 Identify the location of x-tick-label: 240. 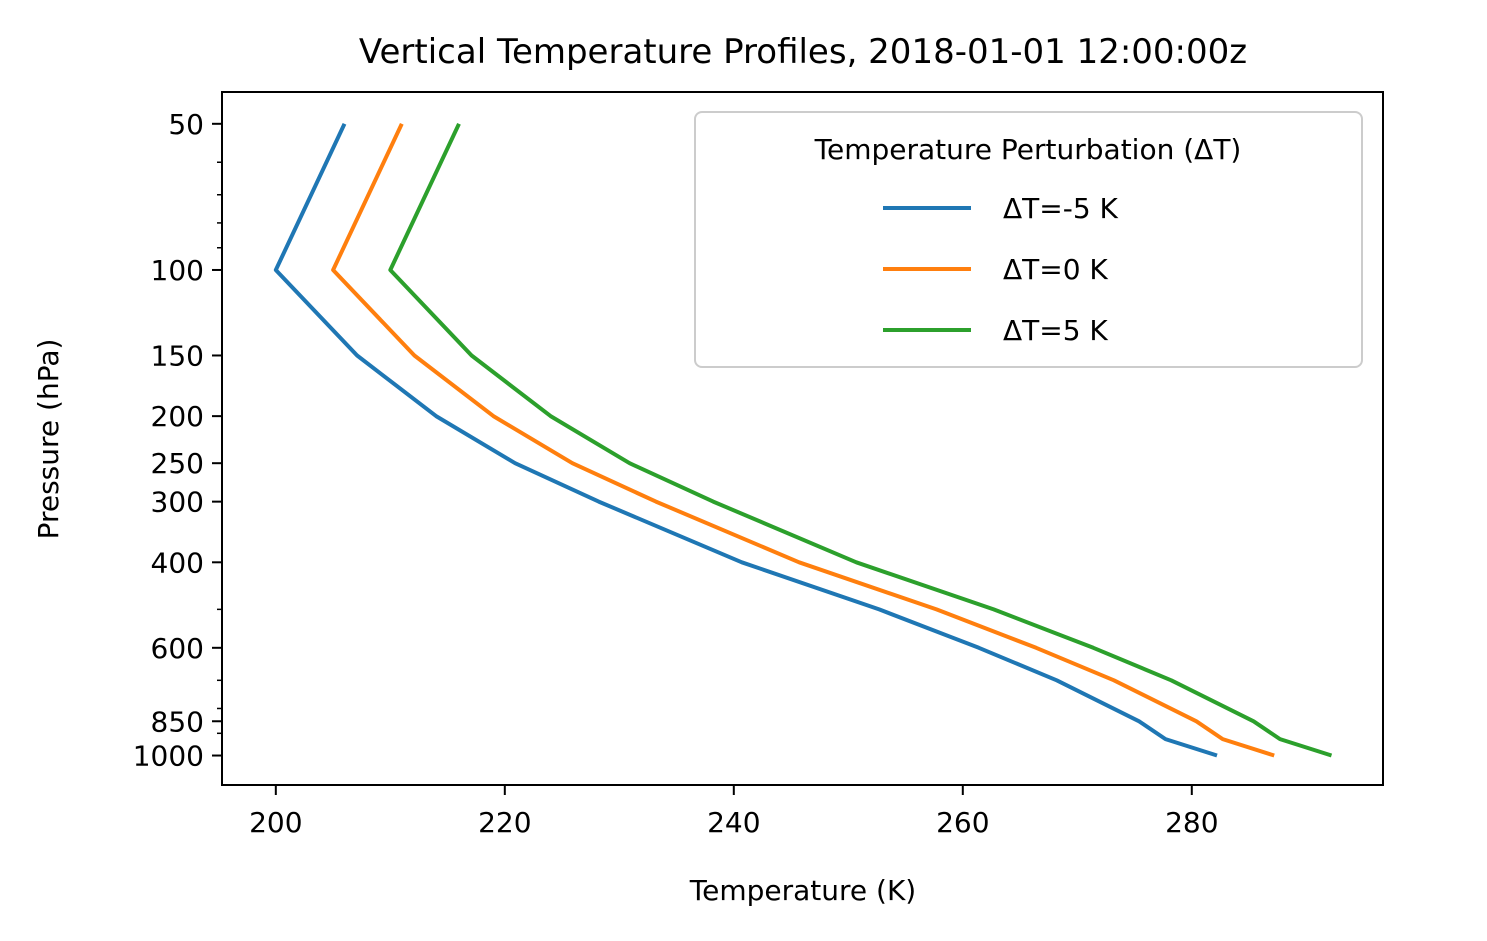
(733, 822).